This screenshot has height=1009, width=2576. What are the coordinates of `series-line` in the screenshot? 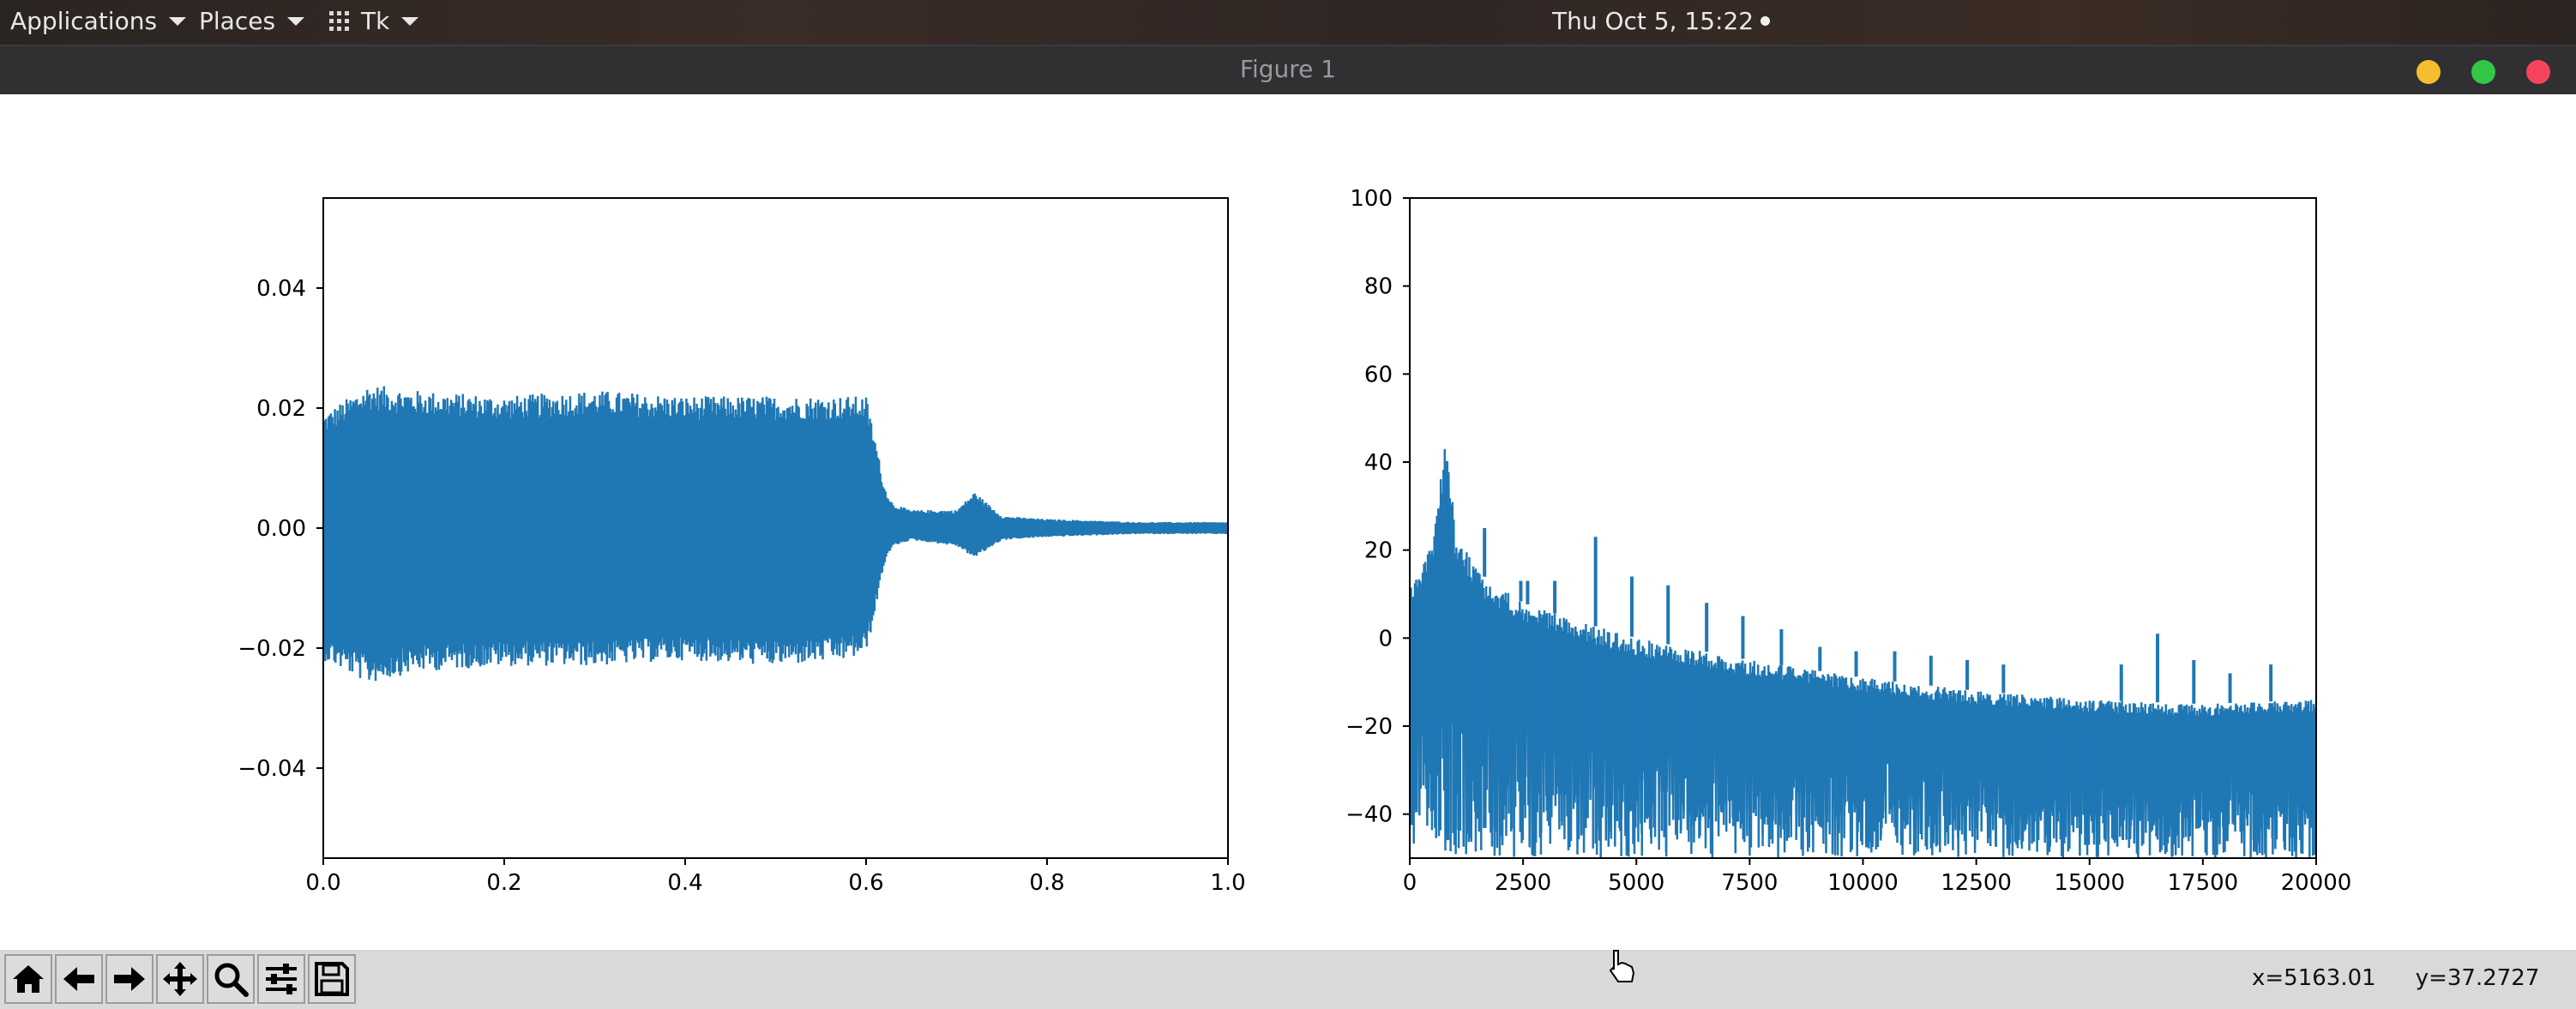 It's located at (775, 534).